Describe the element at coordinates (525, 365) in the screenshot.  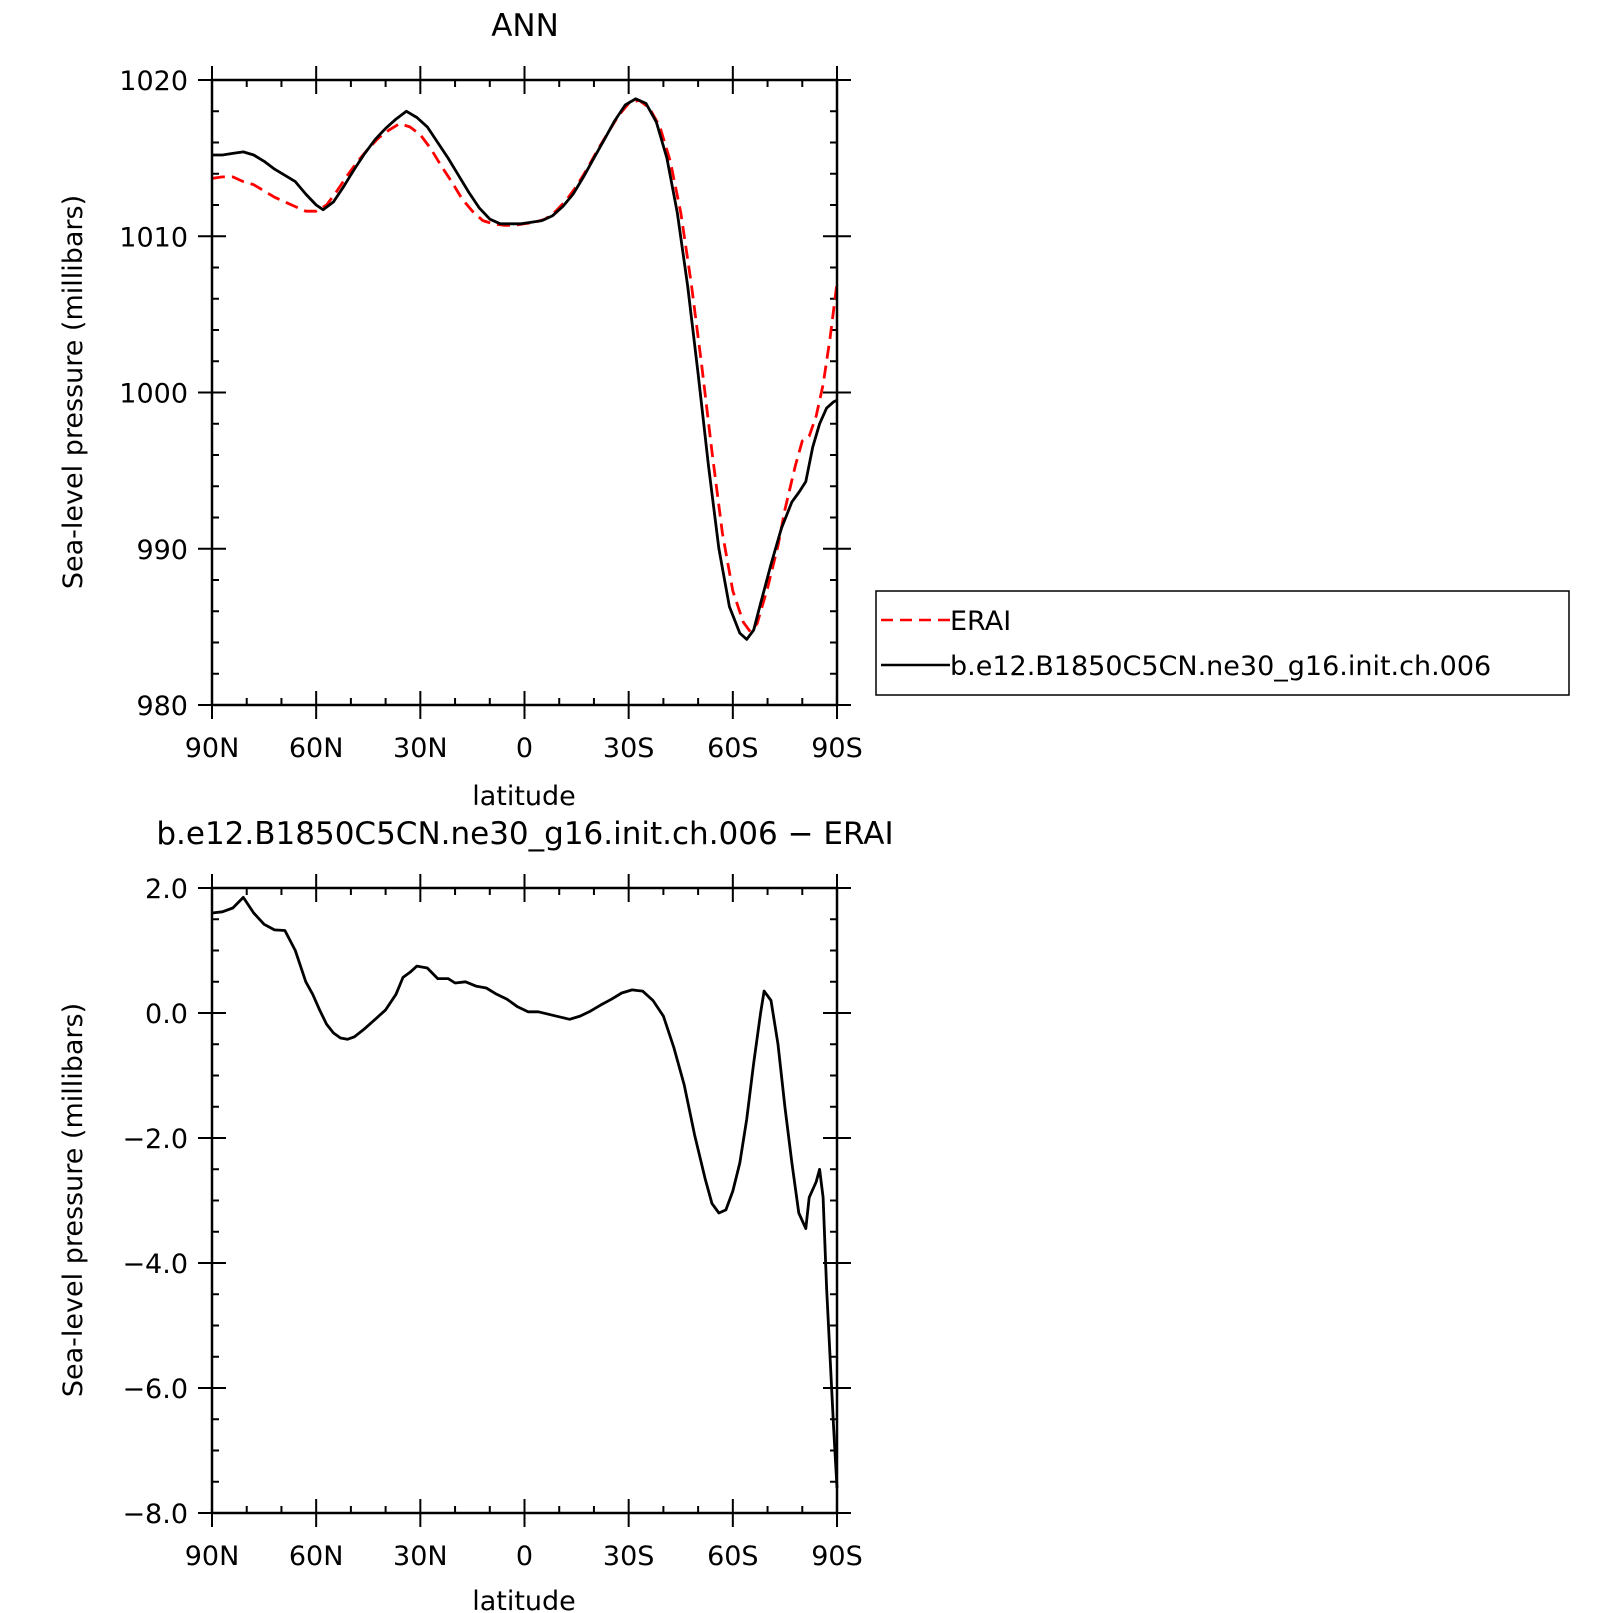
I see `series-line-erai` at that location.